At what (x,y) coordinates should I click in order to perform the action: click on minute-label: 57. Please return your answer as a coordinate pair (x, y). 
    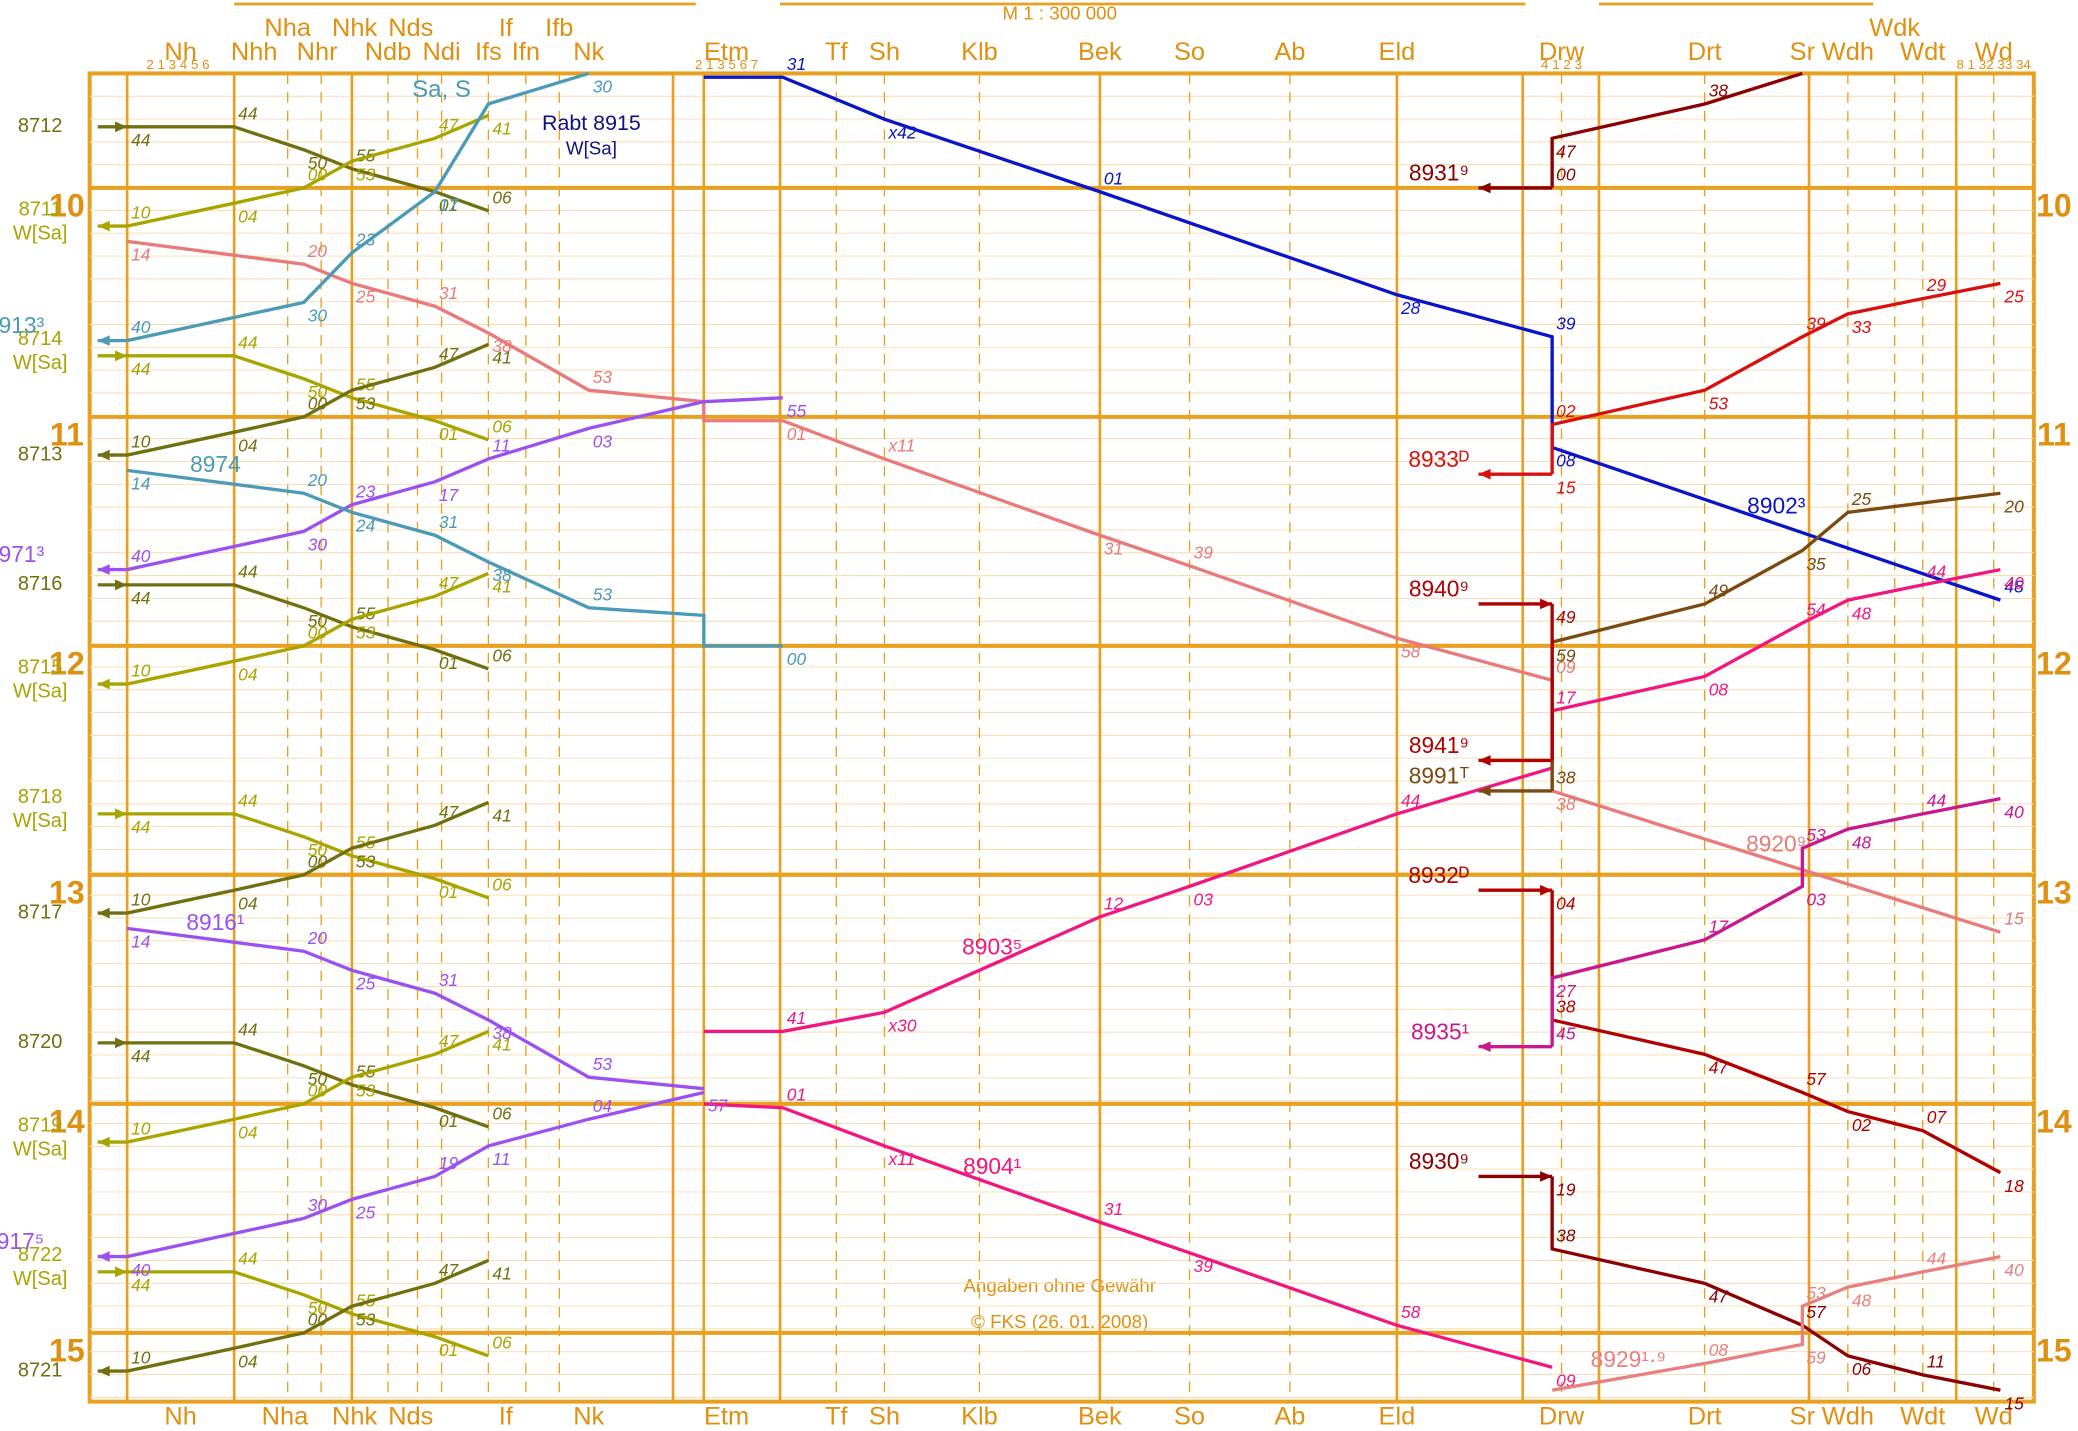
    Looking at the image, I should click on (718, 1106).